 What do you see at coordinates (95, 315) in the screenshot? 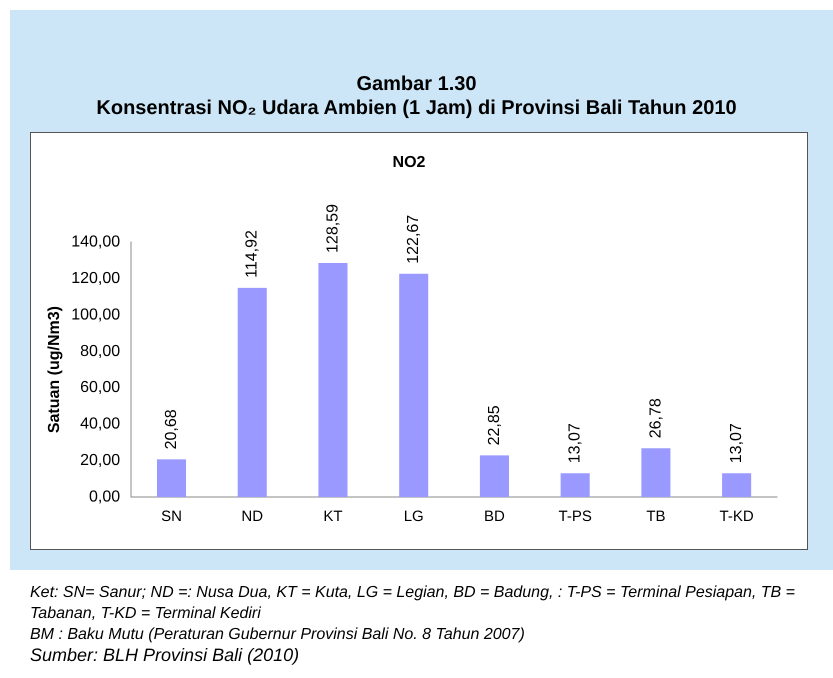
I see `y-tick-label: 100,00` at bounding box center [95, 315].